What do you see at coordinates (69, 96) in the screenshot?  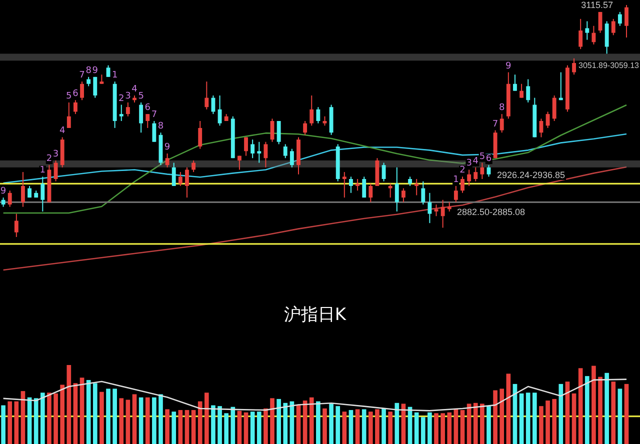 I see `text: 5` at bounding box center [69, 96].